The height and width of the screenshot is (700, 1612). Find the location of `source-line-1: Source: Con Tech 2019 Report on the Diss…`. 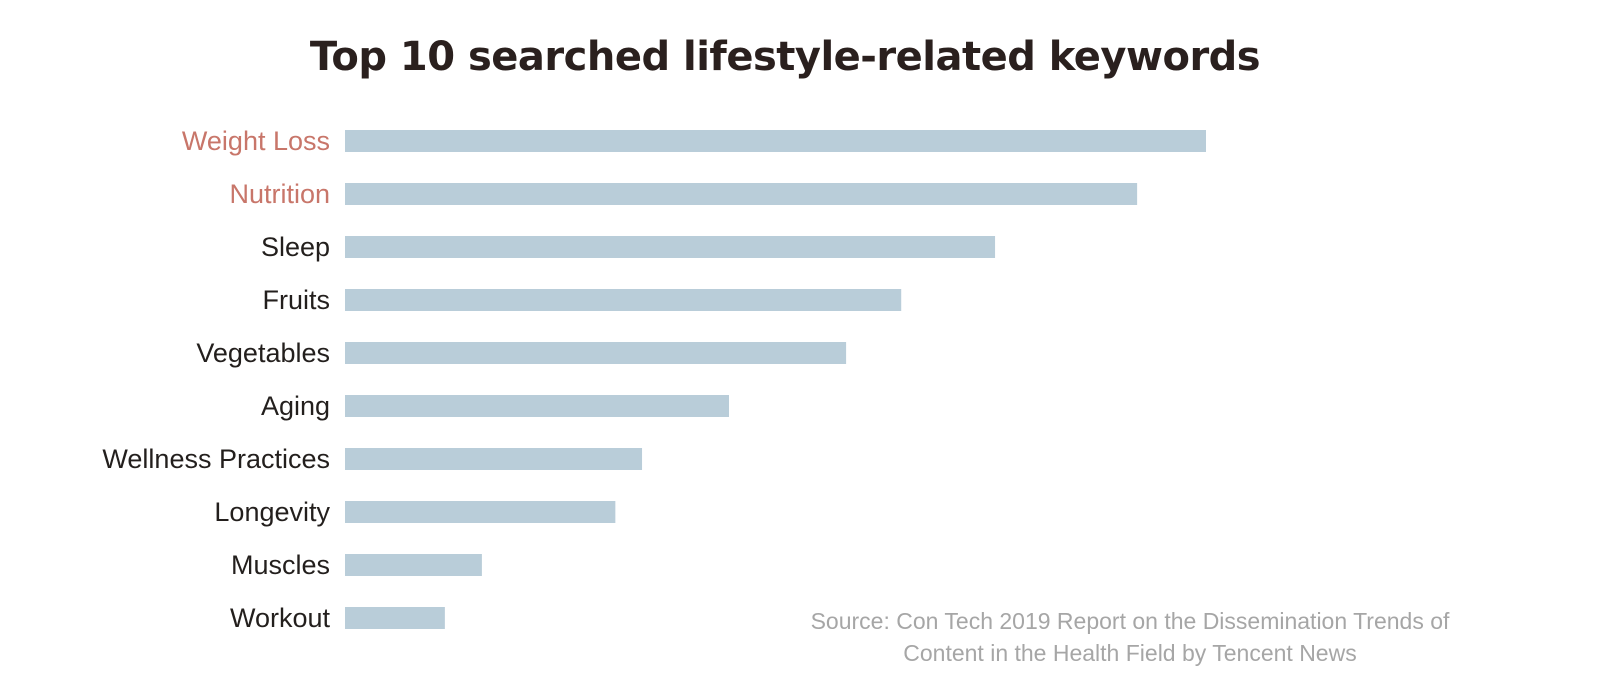

source-line-1: Source: Con Tech 2019 Report on the Diss… is located at coordinates (1130, 621).